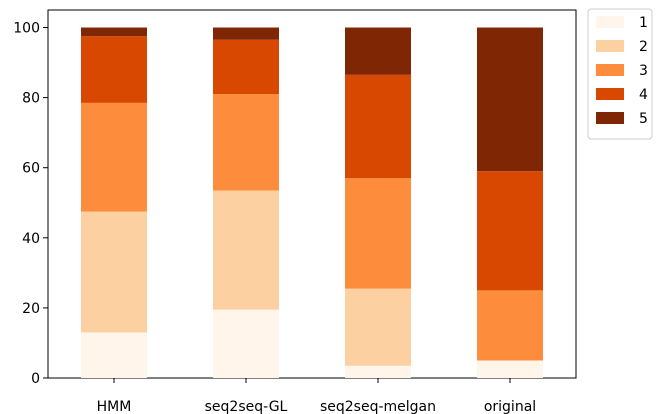  I want to click on legend-label-5: 5, so click(643, 119).